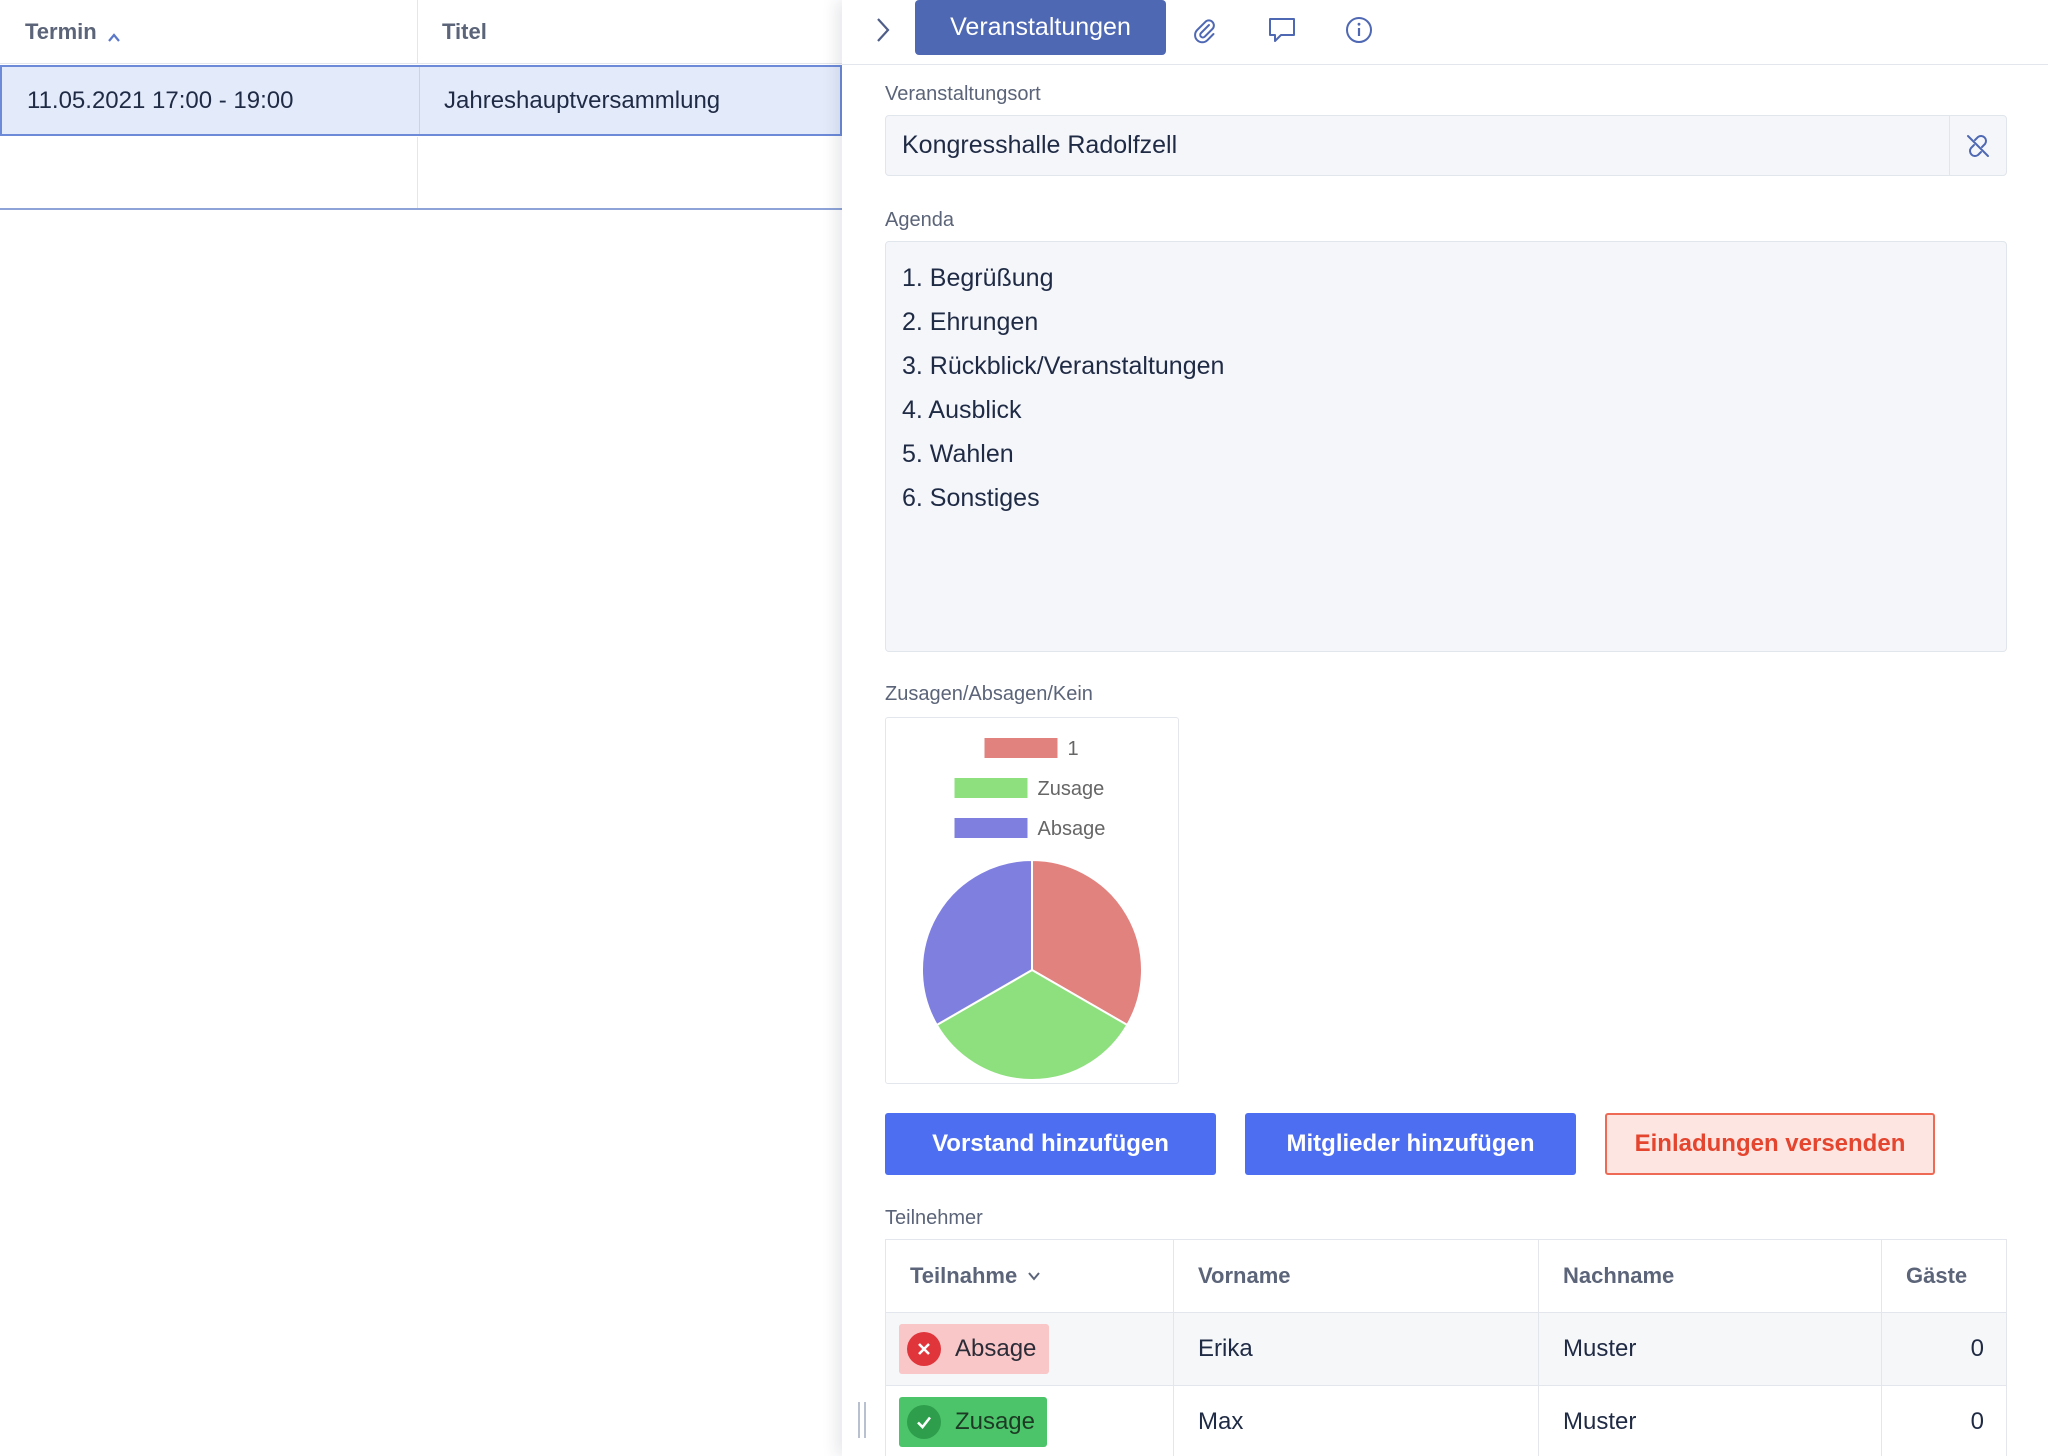 The width and height of the screenshot is (2048, 1456). I want to click on response-pie-chart: 1 Zusage Absage, so click(1032, 900).